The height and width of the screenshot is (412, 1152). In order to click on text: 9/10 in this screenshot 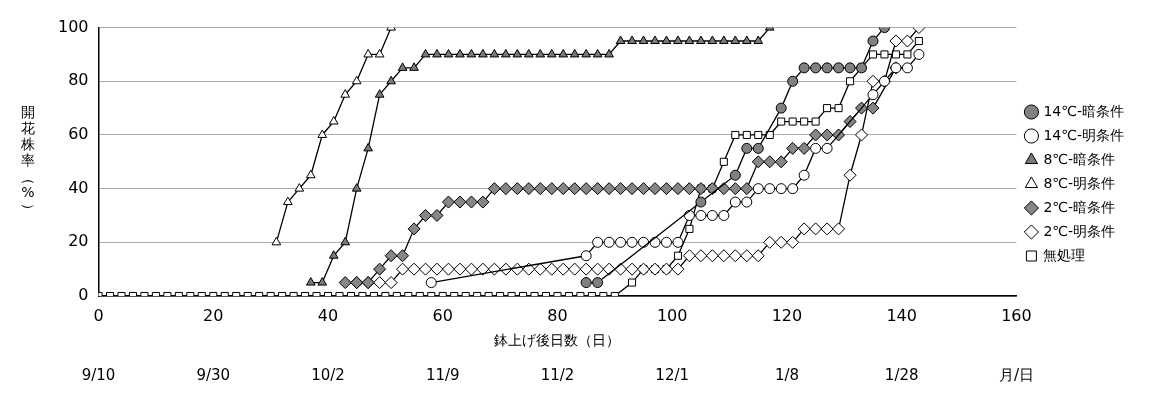, I will do `click(98, 374)`.